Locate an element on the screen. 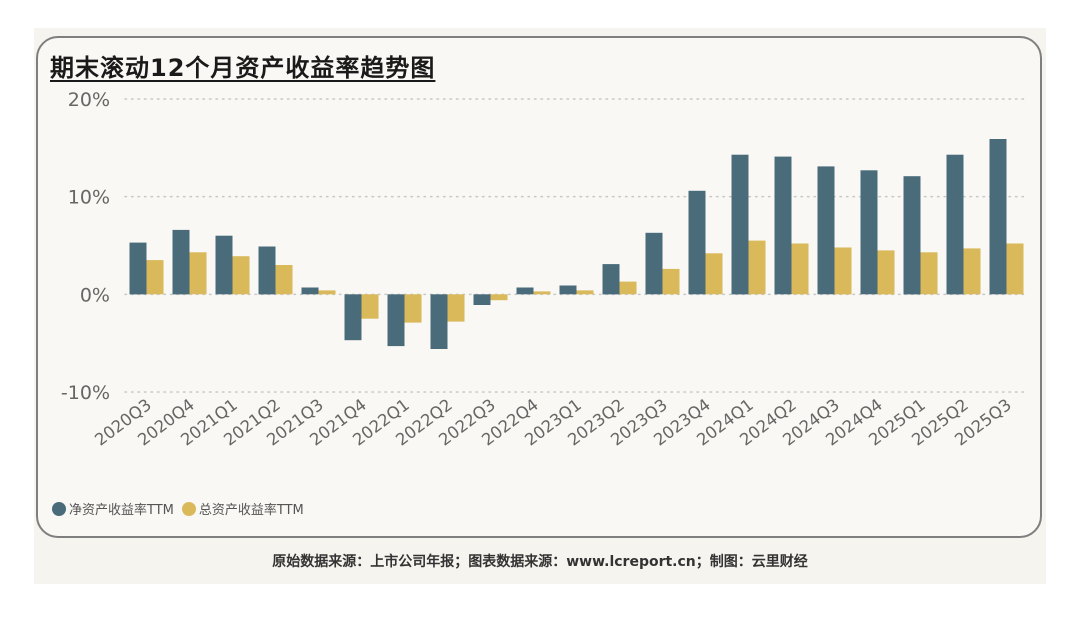 The height and width of the screenshot is (618, 1080). legend-swatch-roe is located at coordinates (59, 508).